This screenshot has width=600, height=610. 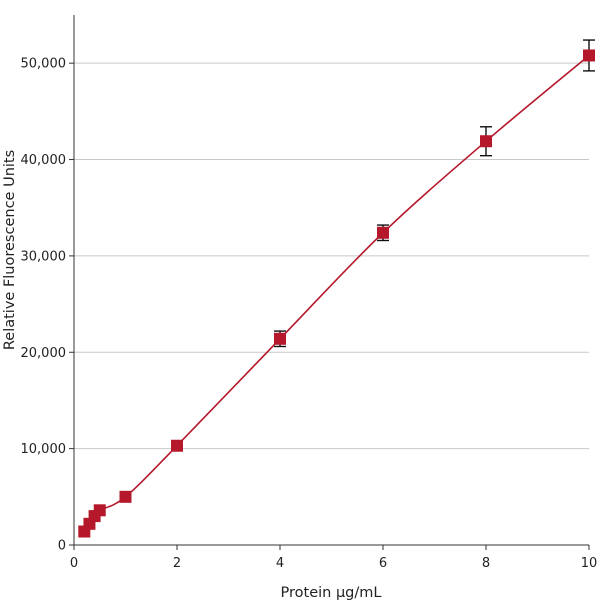 What do you see at coordinates (589, 563) in the screenshot?
I see `x-tick-label: 10` at bounding box center [589, 563].